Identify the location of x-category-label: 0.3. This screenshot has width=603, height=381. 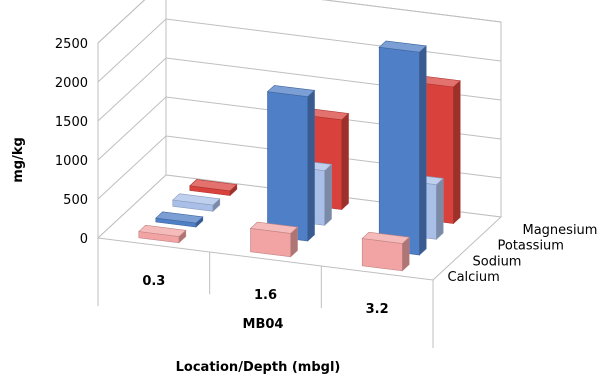
(153, 281).